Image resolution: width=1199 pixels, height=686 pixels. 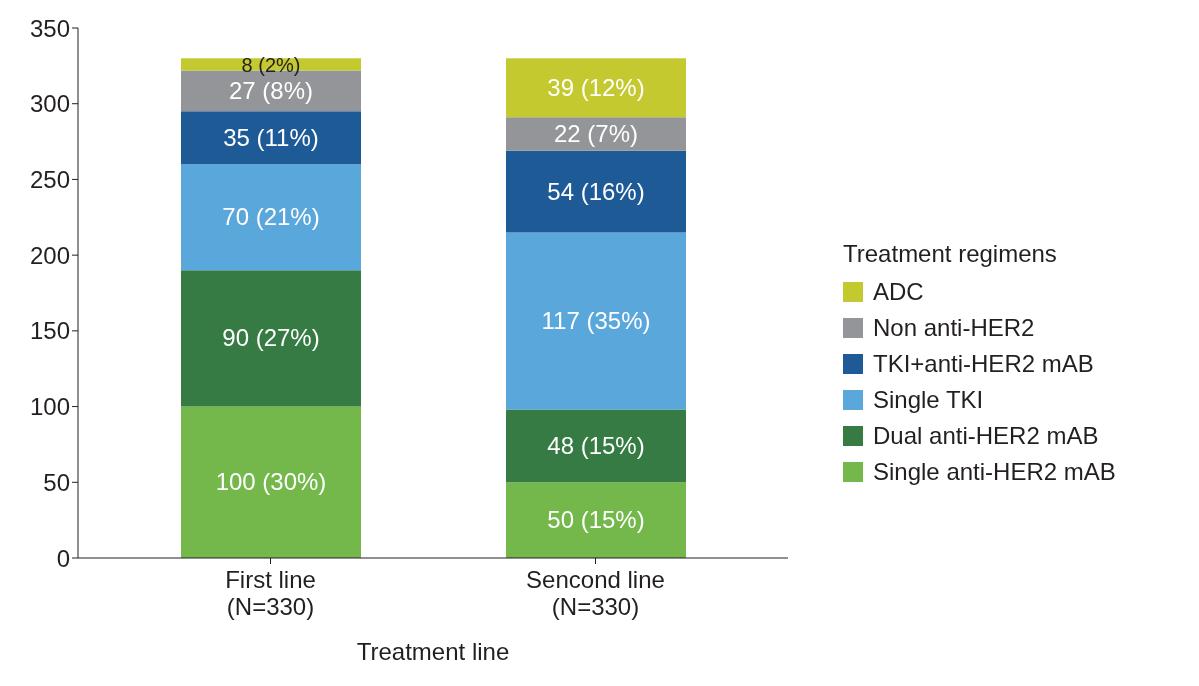 I want to click on data-label: 90 (27%), so click(x=271, y=338).